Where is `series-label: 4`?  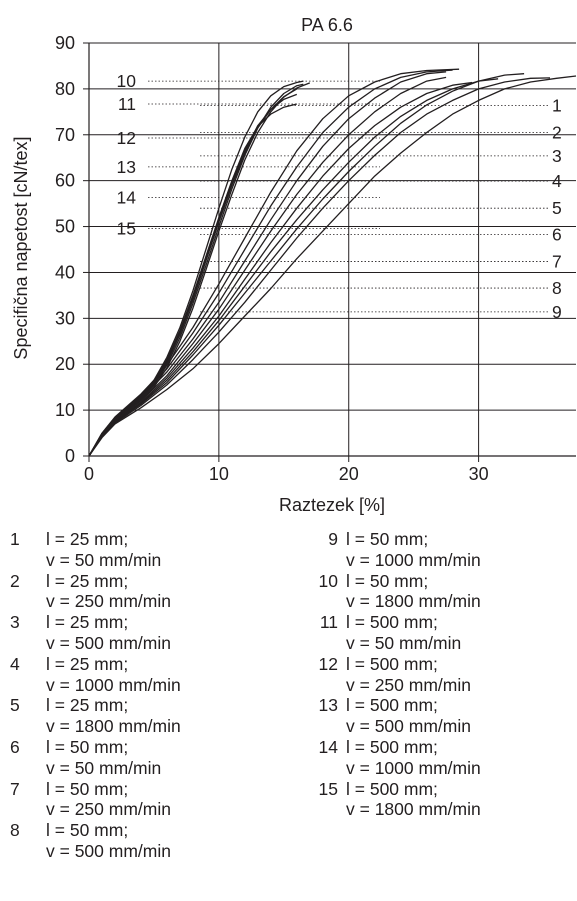
series-label: 4 is located at coordinates (557, 181).